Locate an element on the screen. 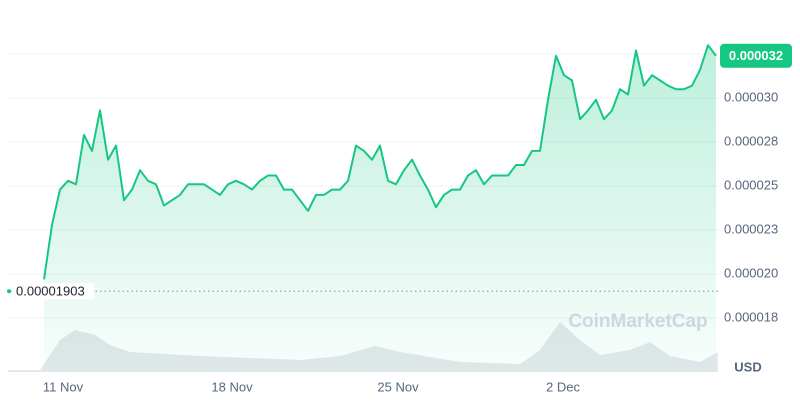  currency: USD is located at coordinates (747, 366).